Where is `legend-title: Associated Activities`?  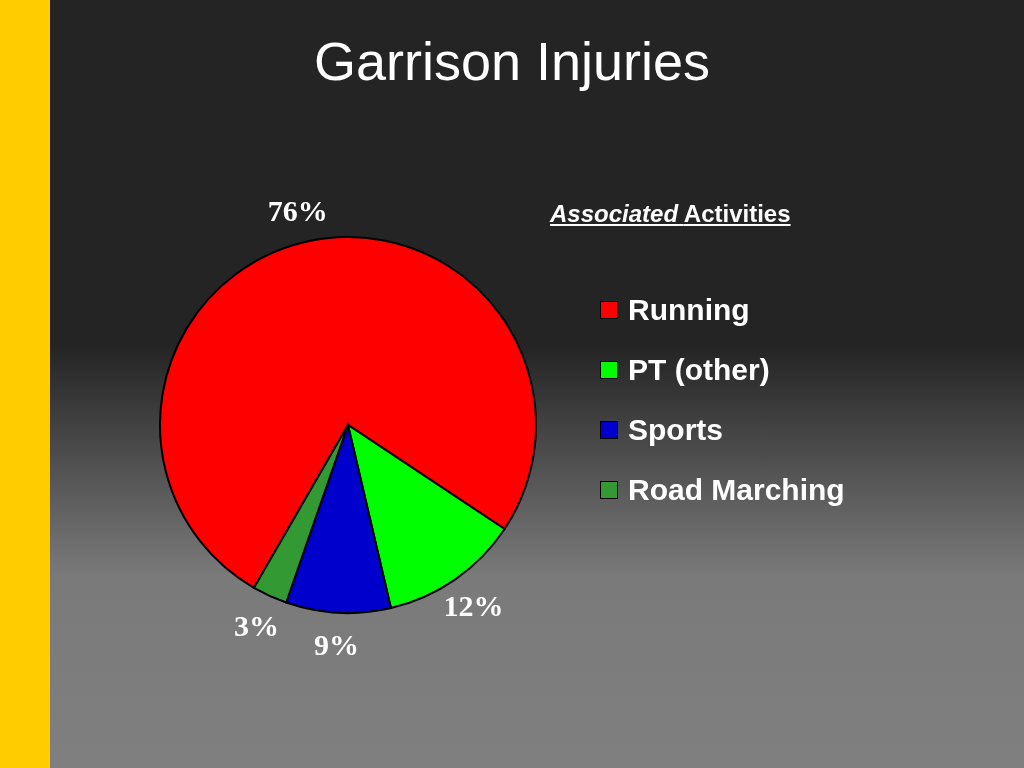 legend-title: Associated Activities is located at coordinates (671, 214).